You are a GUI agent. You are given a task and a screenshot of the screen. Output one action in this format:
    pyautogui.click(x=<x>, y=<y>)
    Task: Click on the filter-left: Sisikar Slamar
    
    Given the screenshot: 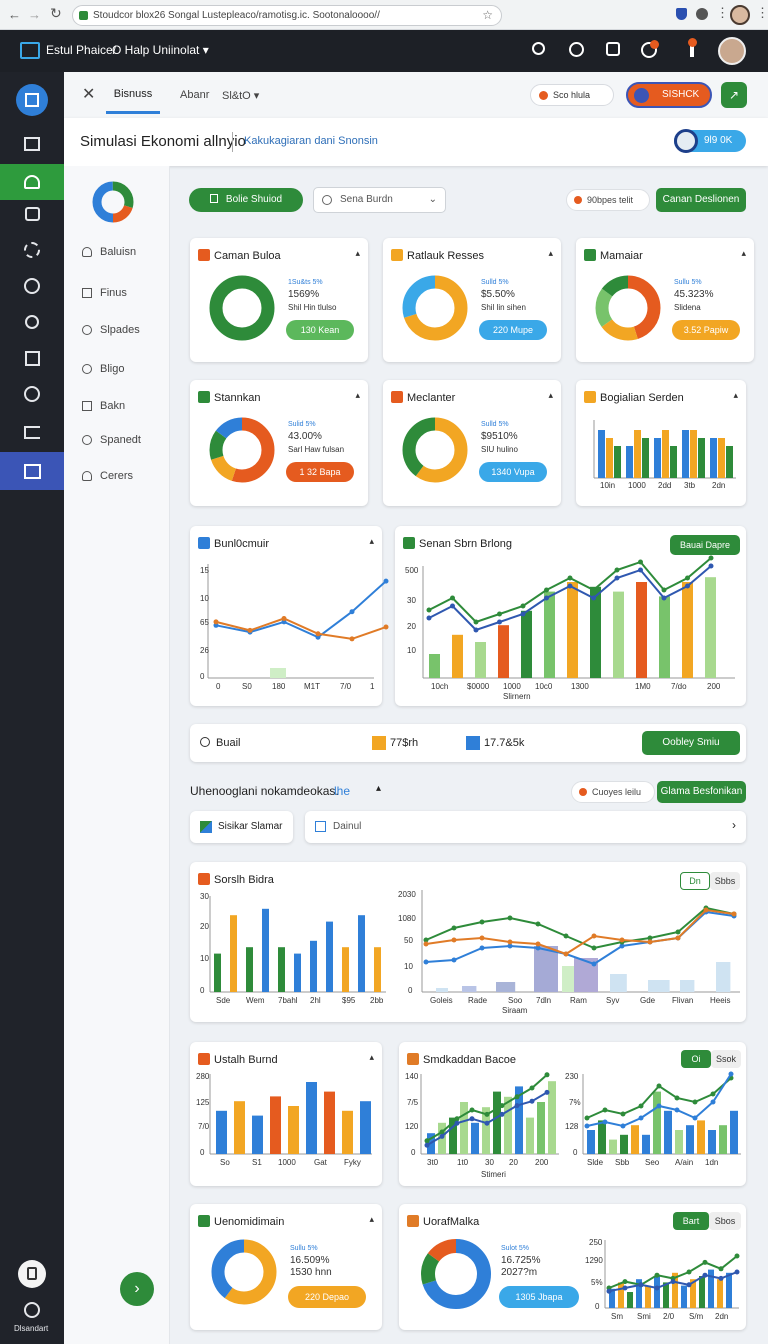 What is the action you would take?
    pyautogui.click(x=241, y=827)
    